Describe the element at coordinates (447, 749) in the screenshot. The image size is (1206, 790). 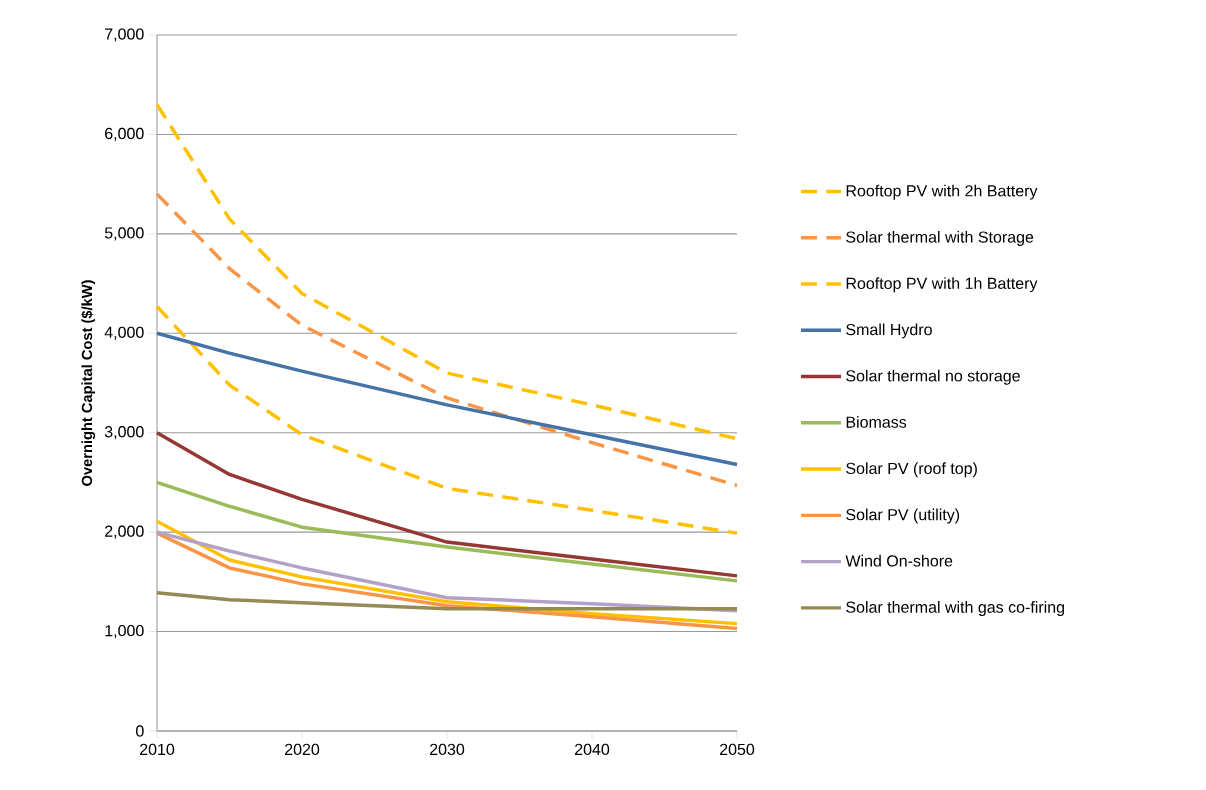
I see `x-tick-label: 2030` at that location.